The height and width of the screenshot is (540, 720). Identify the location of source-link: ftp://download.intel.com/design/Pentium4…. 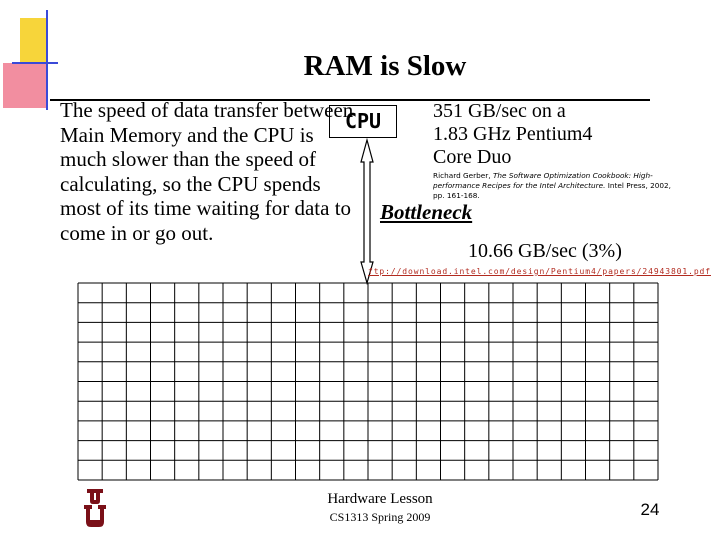
(539, 271).